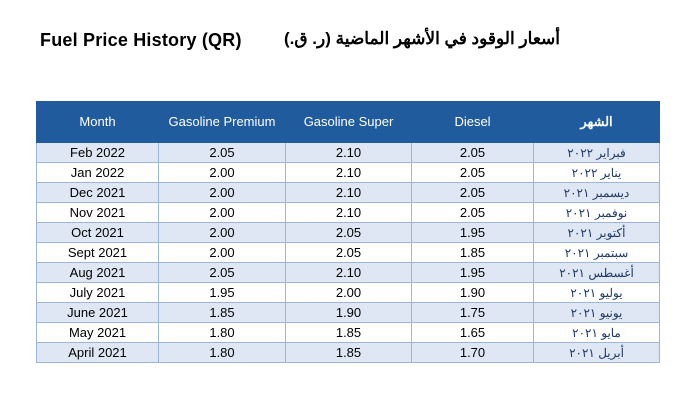  Describe the element at coordinates (472, 122) in the screenshot. I see `header-diesel: Diesel` at that location.